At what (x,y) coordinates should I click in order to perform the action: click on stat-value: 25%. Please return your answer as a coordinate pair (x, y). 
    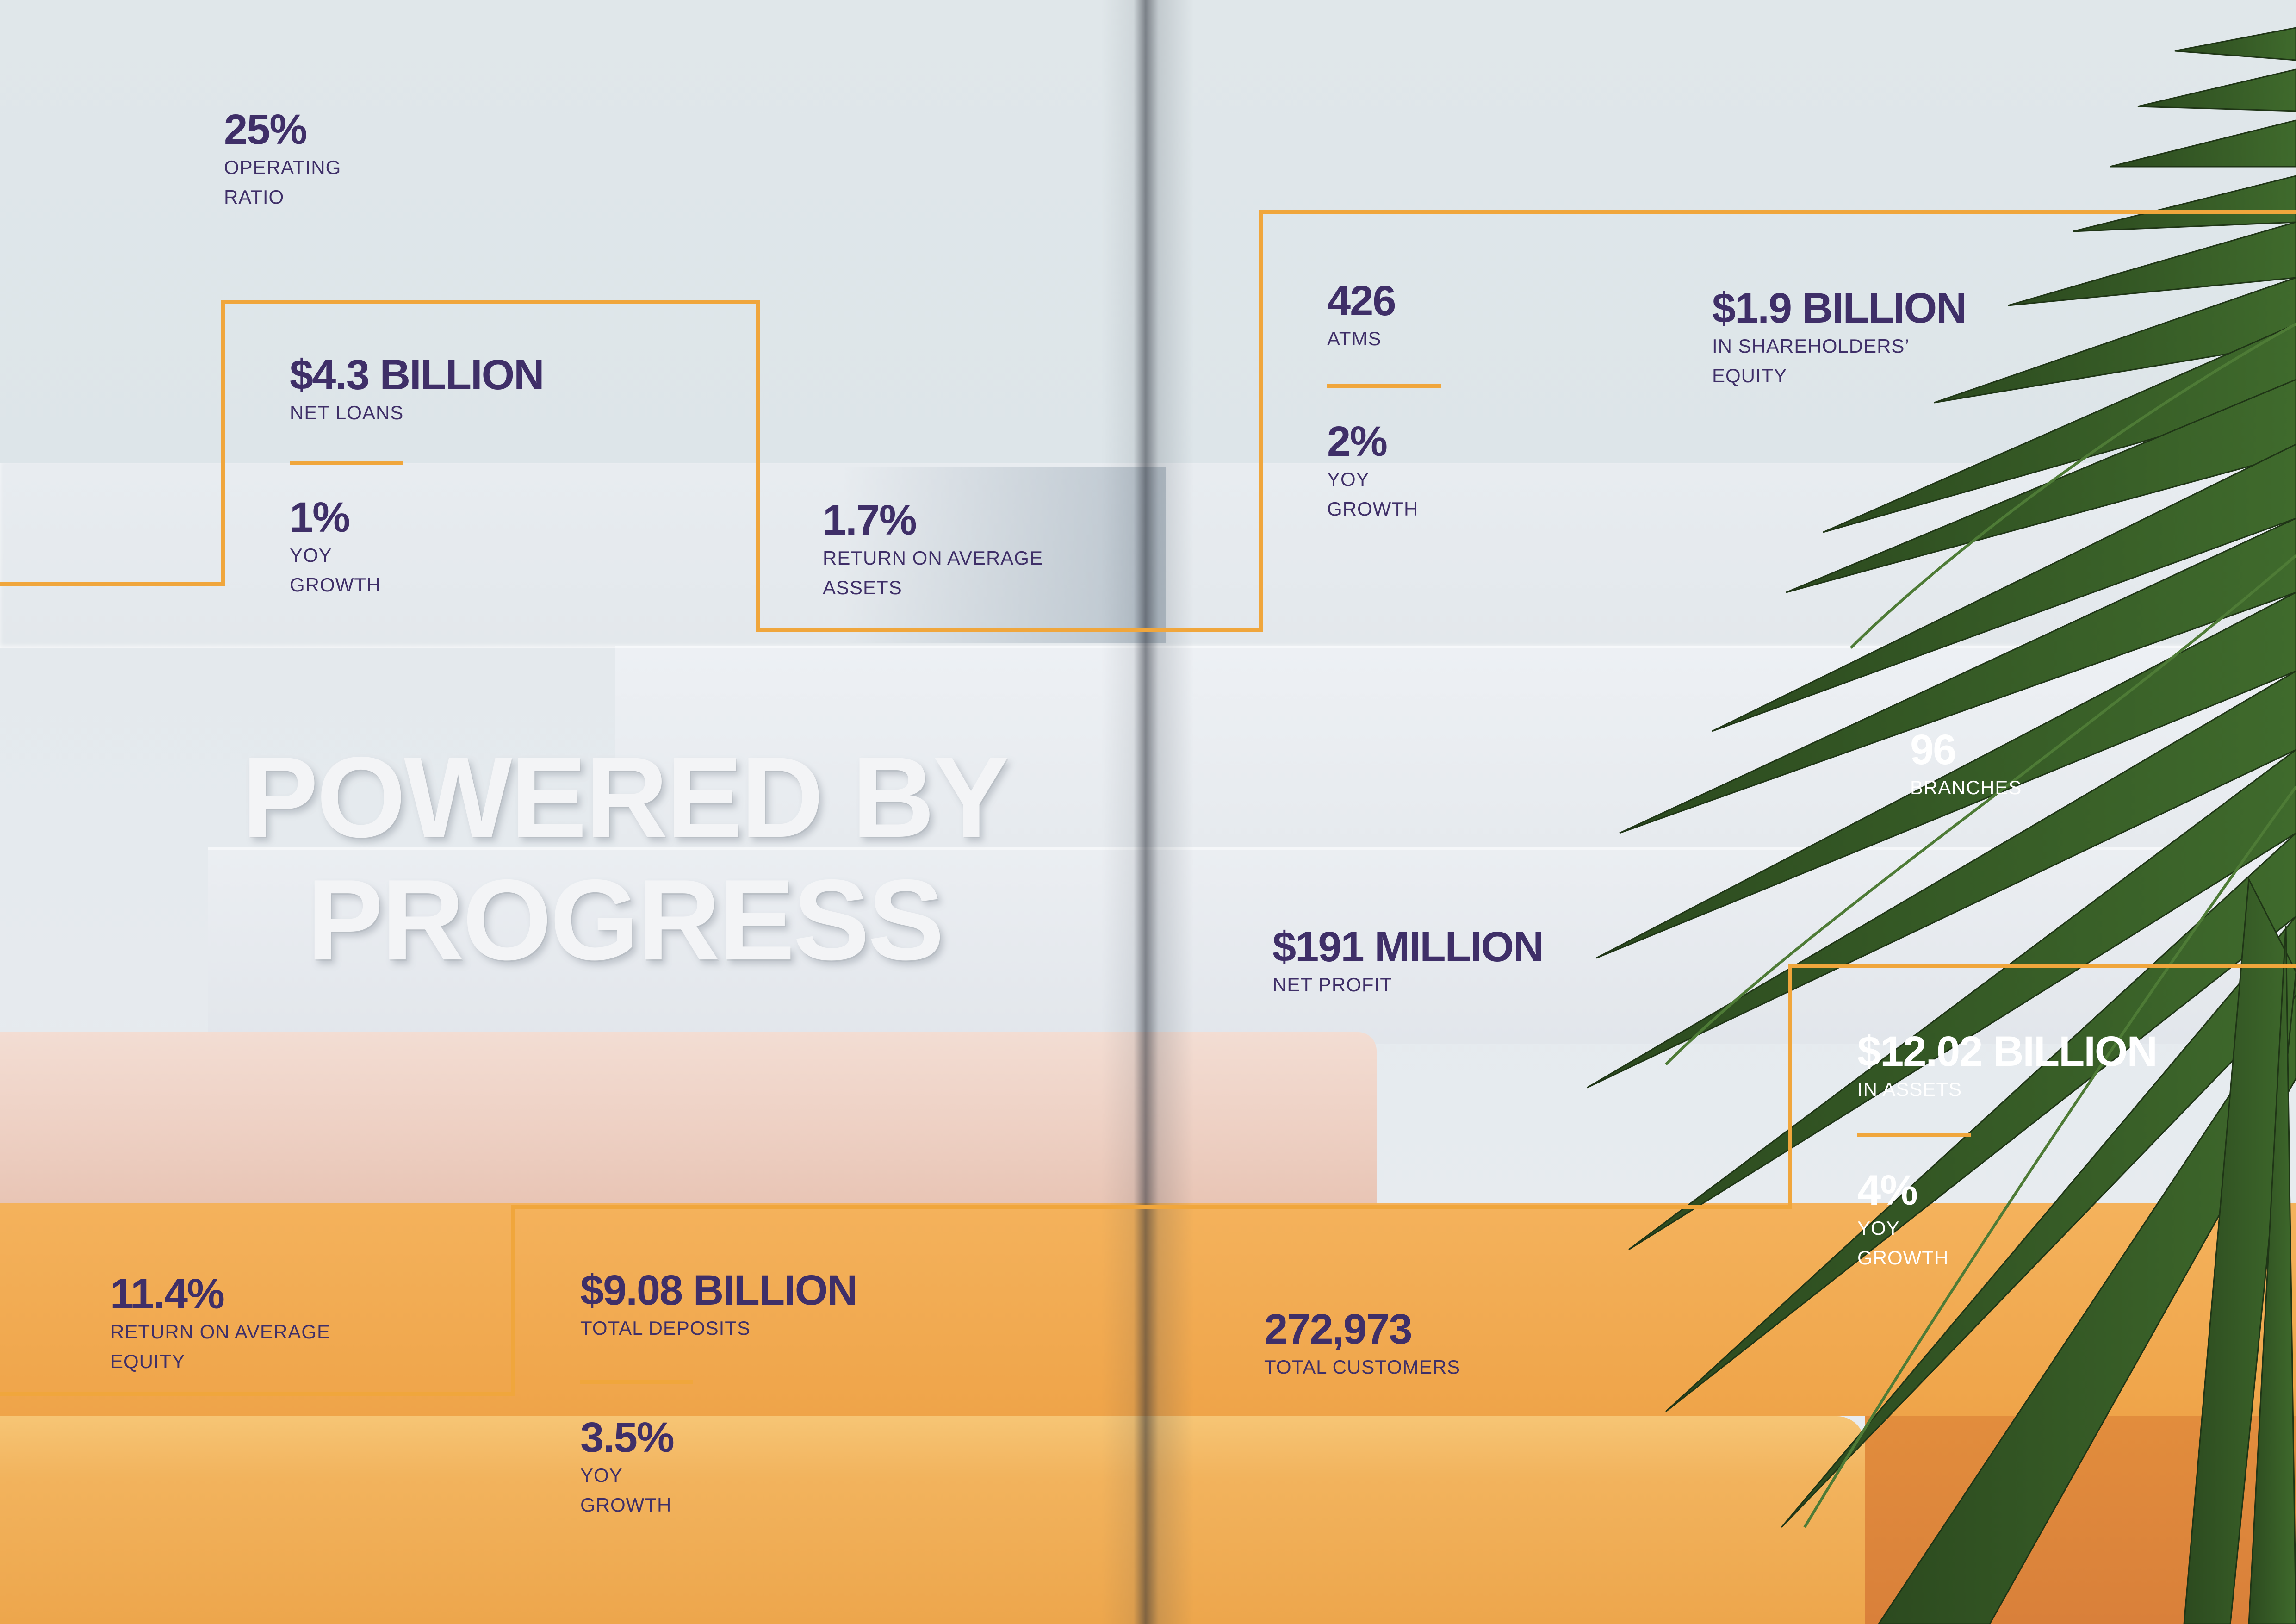
    Looking at the image, I should click on (265, 129).